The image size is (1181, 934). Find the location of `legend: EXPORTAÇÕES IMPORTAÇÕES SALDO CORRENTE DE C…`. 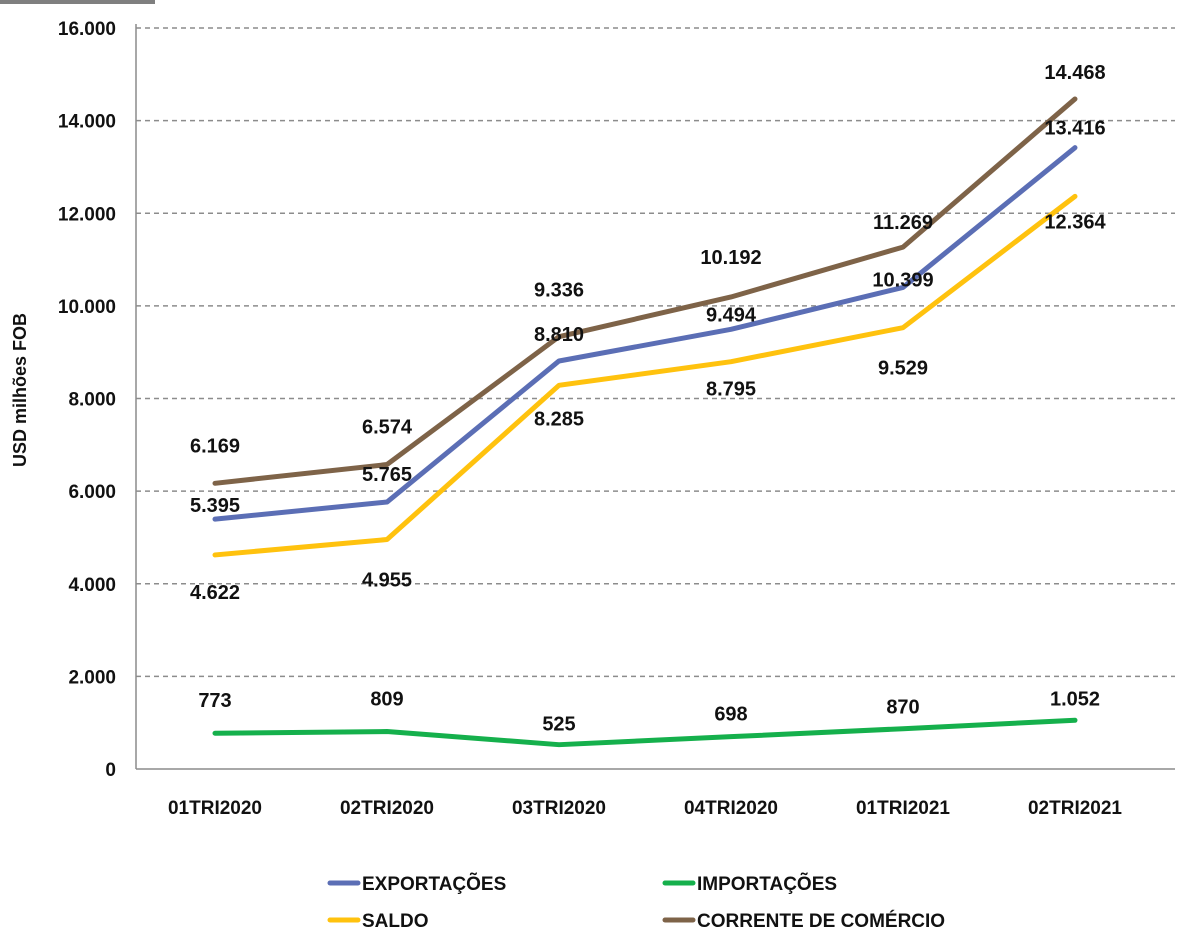

legend: EXPORTAÇÕES IMPORTAÇÕES SALDO CORRENTE DE C… is located at coordinates (636, 902).